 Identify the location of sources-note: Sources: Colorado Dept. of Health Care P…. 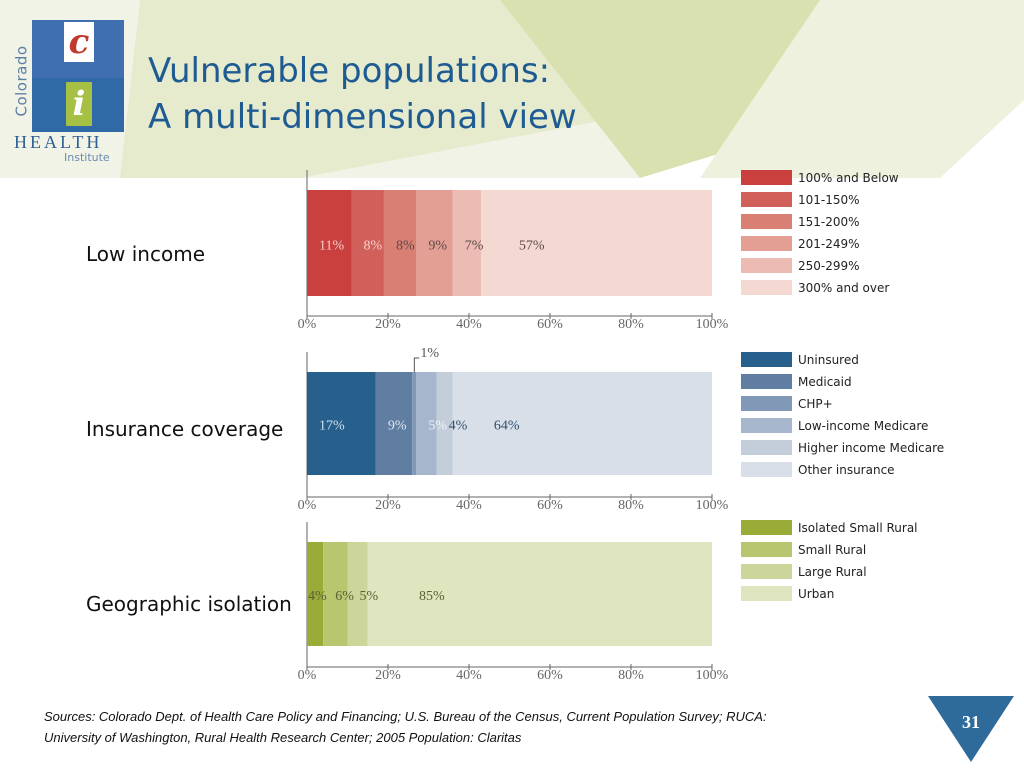
(454, 727).